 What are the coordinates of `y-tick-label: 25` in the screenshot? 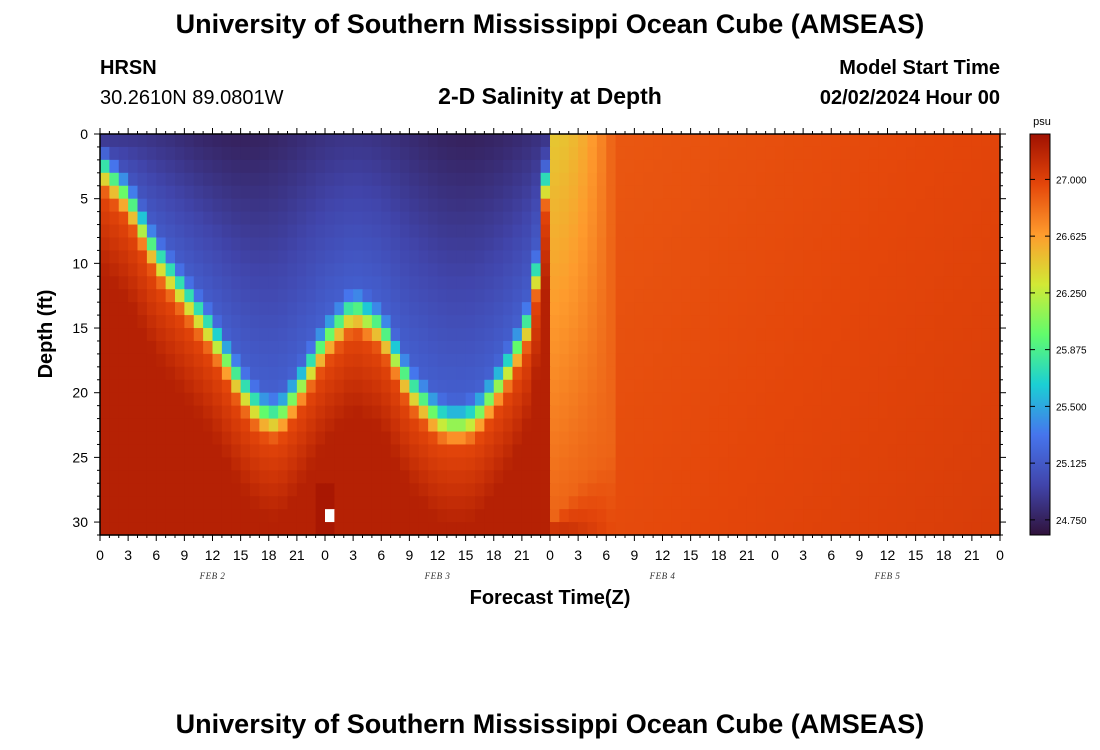 It's located at (80, 457).